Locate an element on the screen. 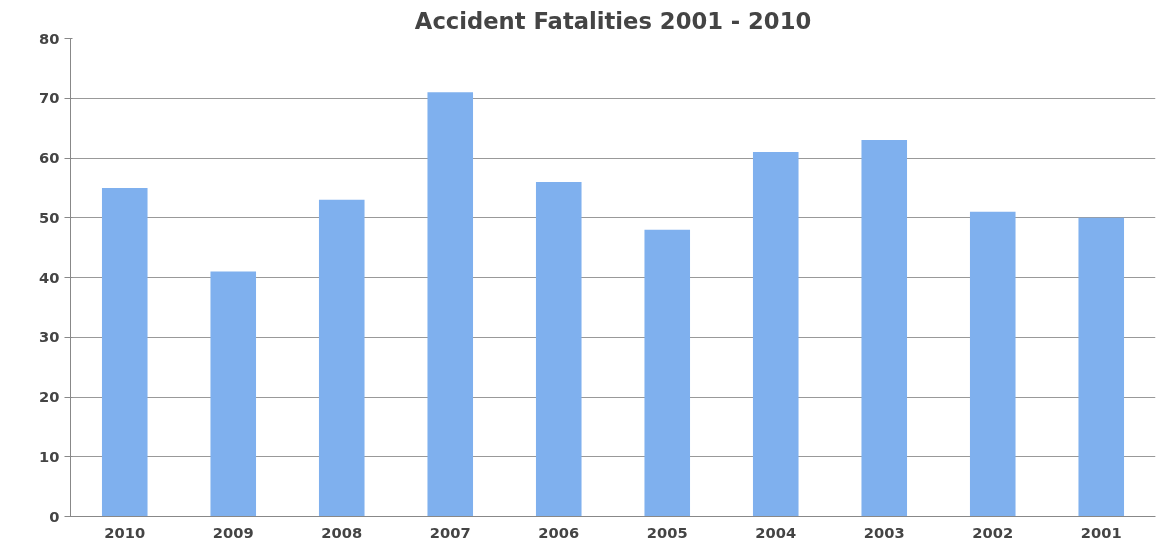 Image resolution: width=1169 pixels, height=560 pixels. y-tick-label: 30 is located at coordinates (49, 337).